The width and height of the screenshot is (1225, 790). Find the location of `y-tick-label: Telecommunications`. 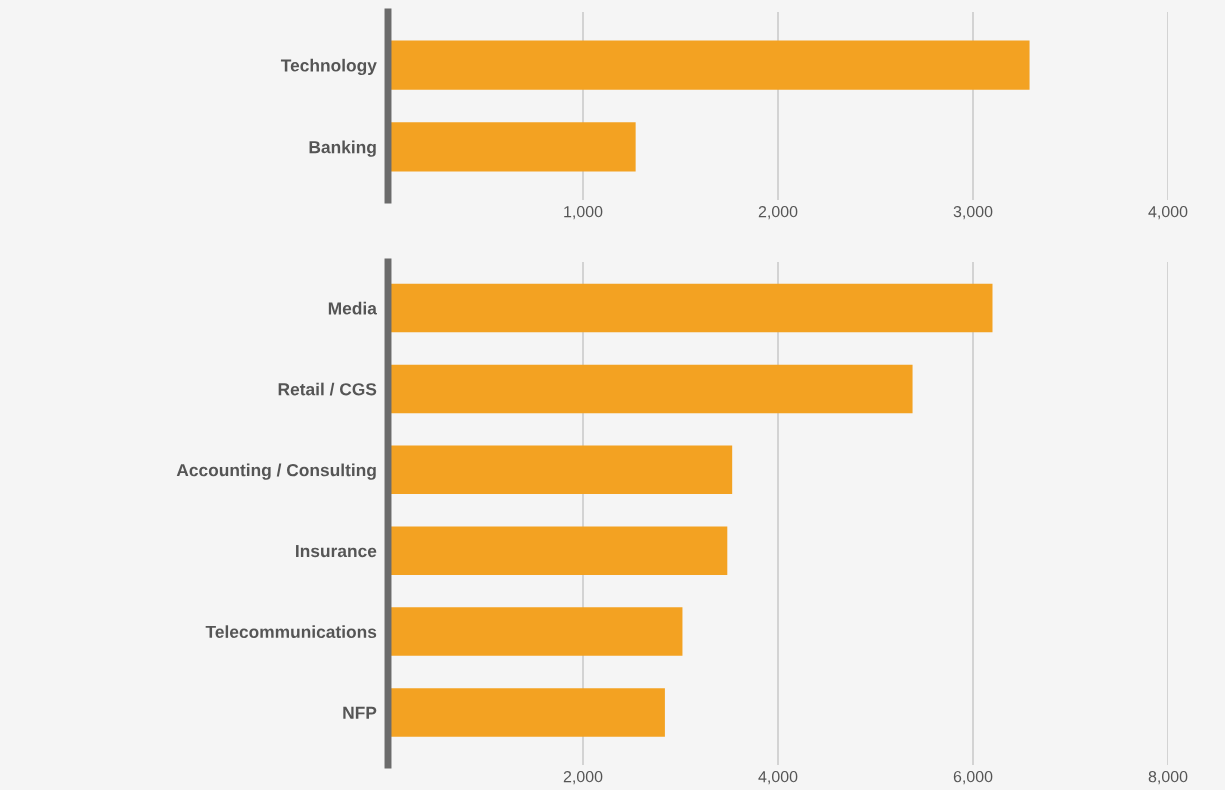

y-tick-label: Telecommunications is located at coordinates (291, 632).